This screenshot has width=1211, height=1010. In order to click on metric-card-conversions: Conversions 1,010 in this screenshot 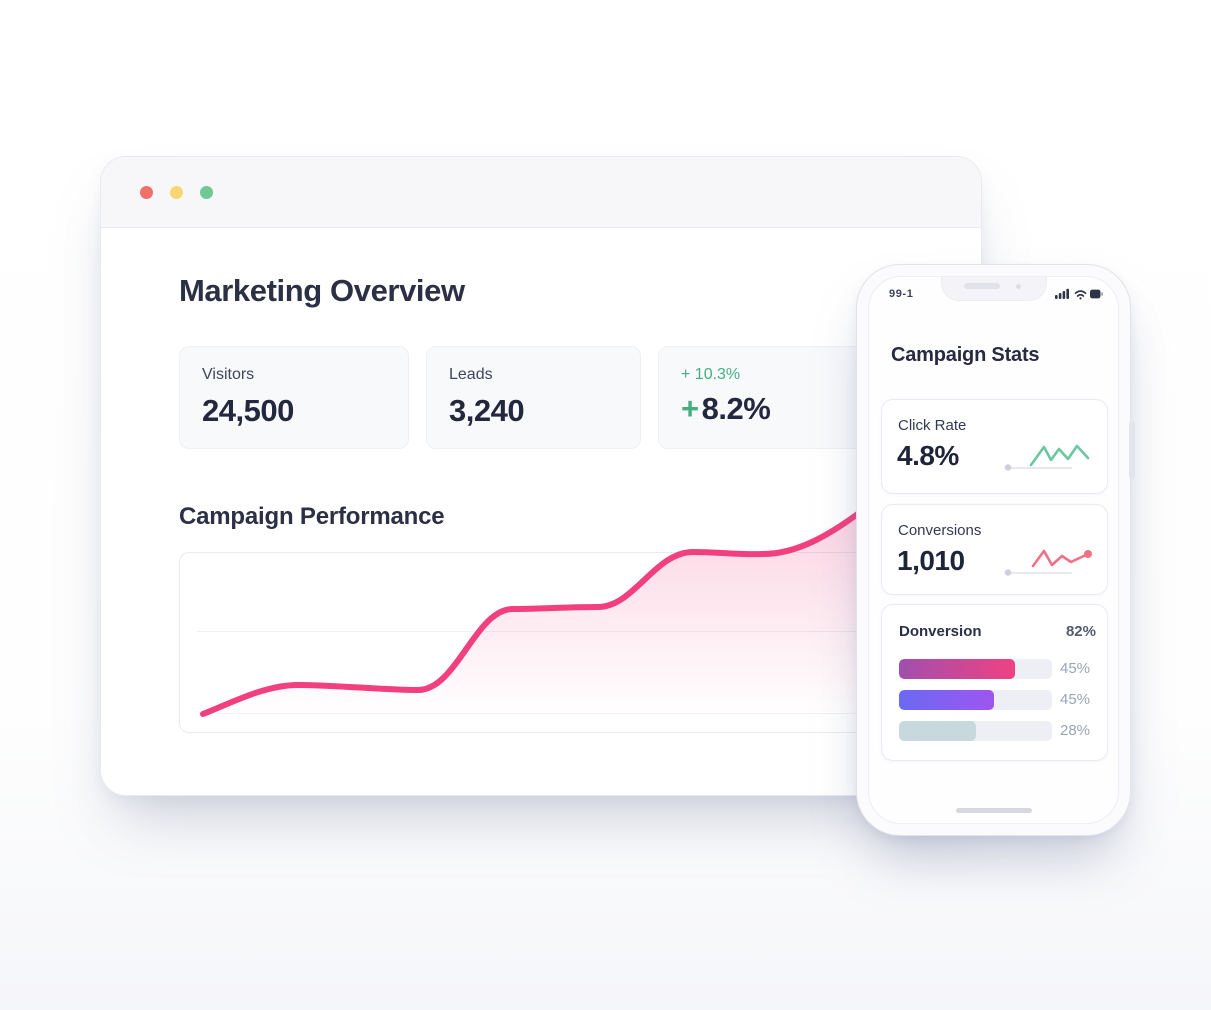, I will do `click(994, 549)`.